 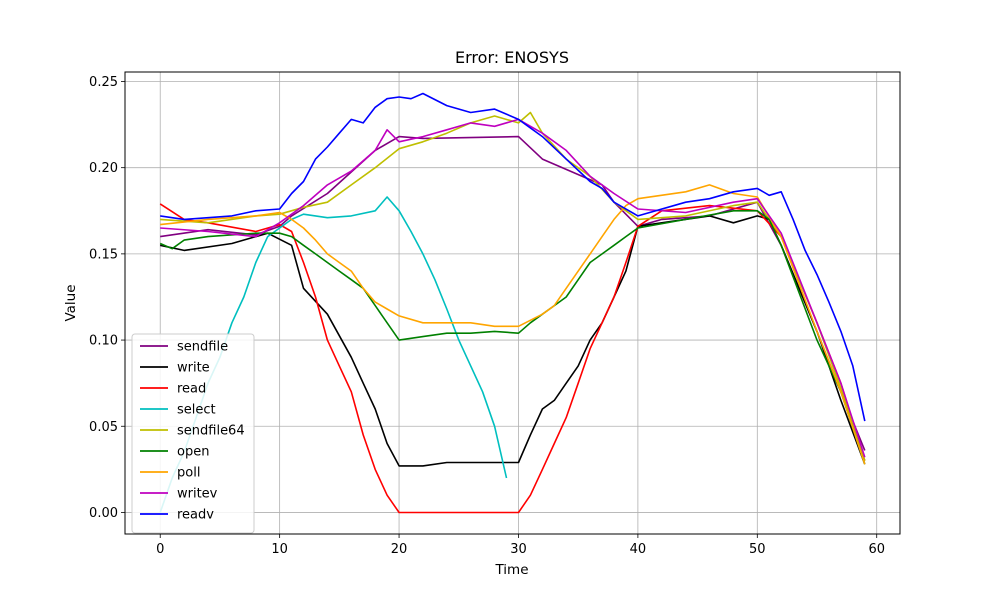 What do you see at coordinates (188, 473) in the screenshot?
I see `legend-label-poll: poll` at bounding box center [188, 473].